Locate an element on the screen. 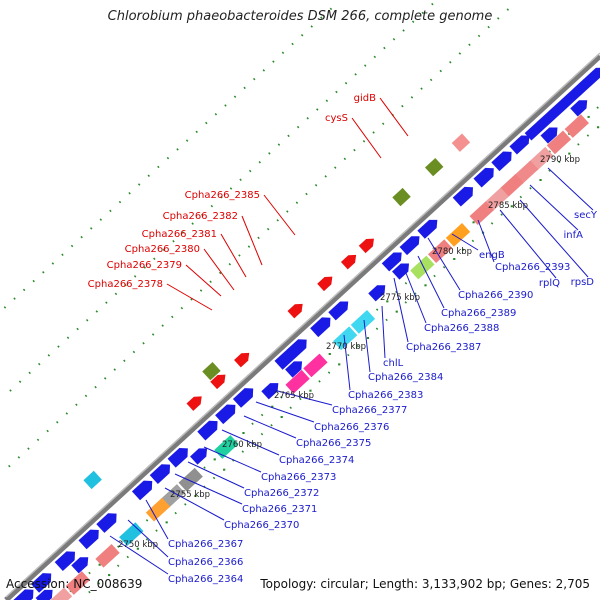  scale-label: 2775 kbp is located at coordinates (400, 298).